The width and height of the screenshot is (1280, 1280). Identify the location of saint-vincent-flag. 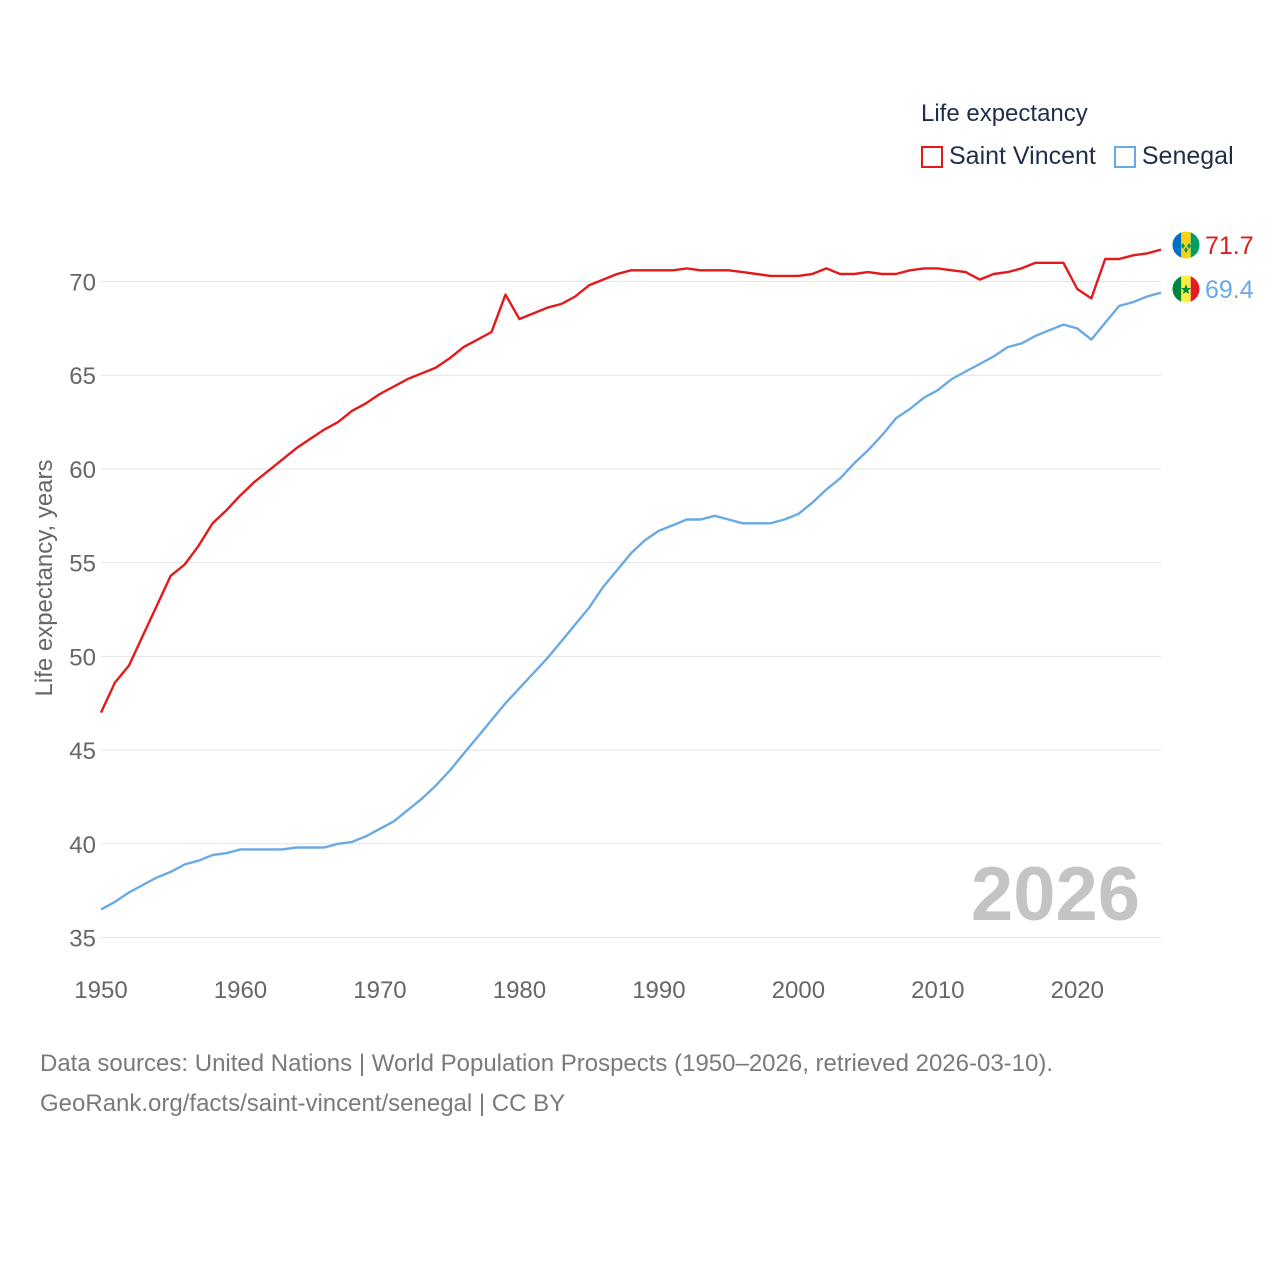
(1186, 245).